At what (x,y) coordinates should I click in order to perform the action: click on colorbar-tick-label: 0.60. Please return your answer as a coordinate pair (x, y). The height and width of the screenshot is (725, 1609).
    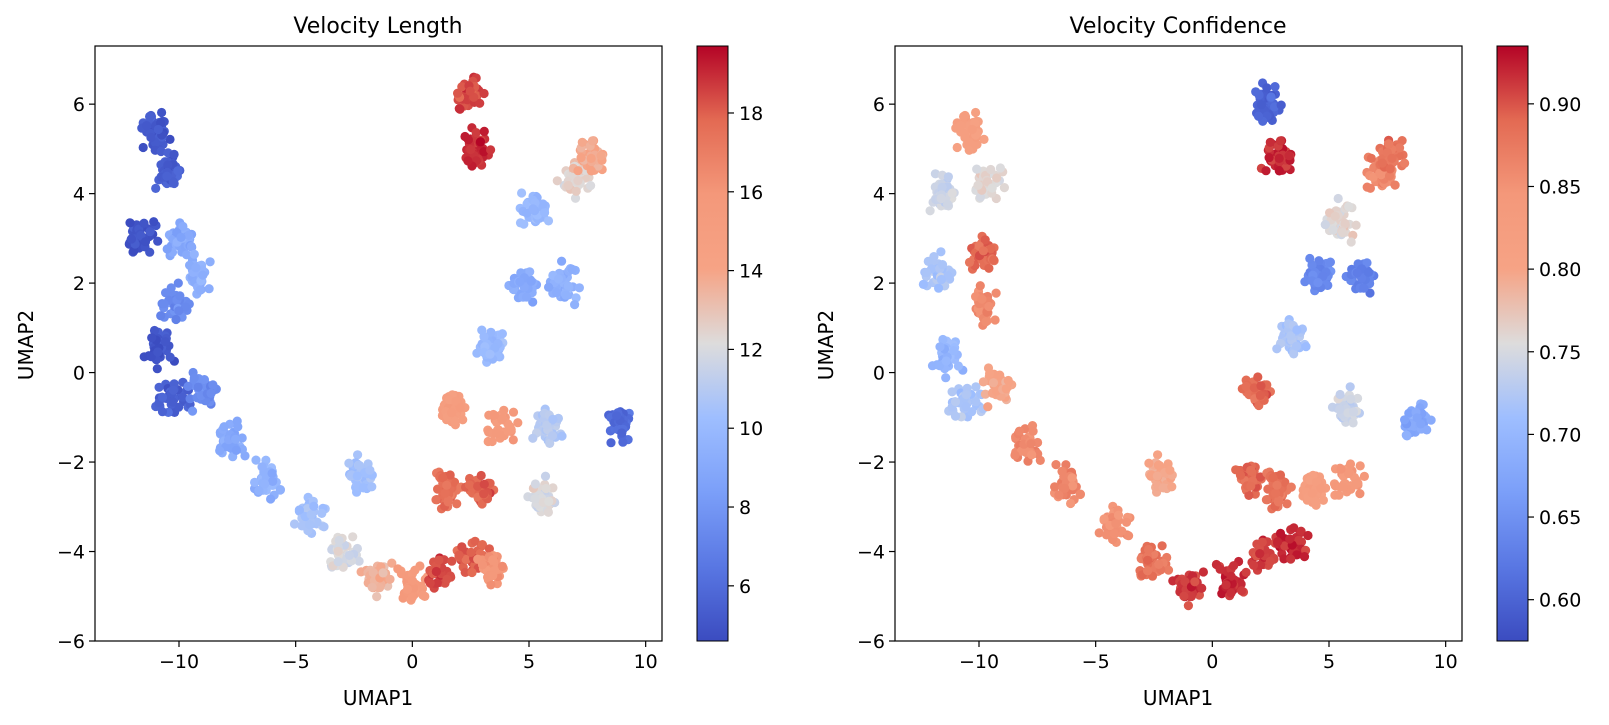
    Looking at the image, I should click on (1560, 601).